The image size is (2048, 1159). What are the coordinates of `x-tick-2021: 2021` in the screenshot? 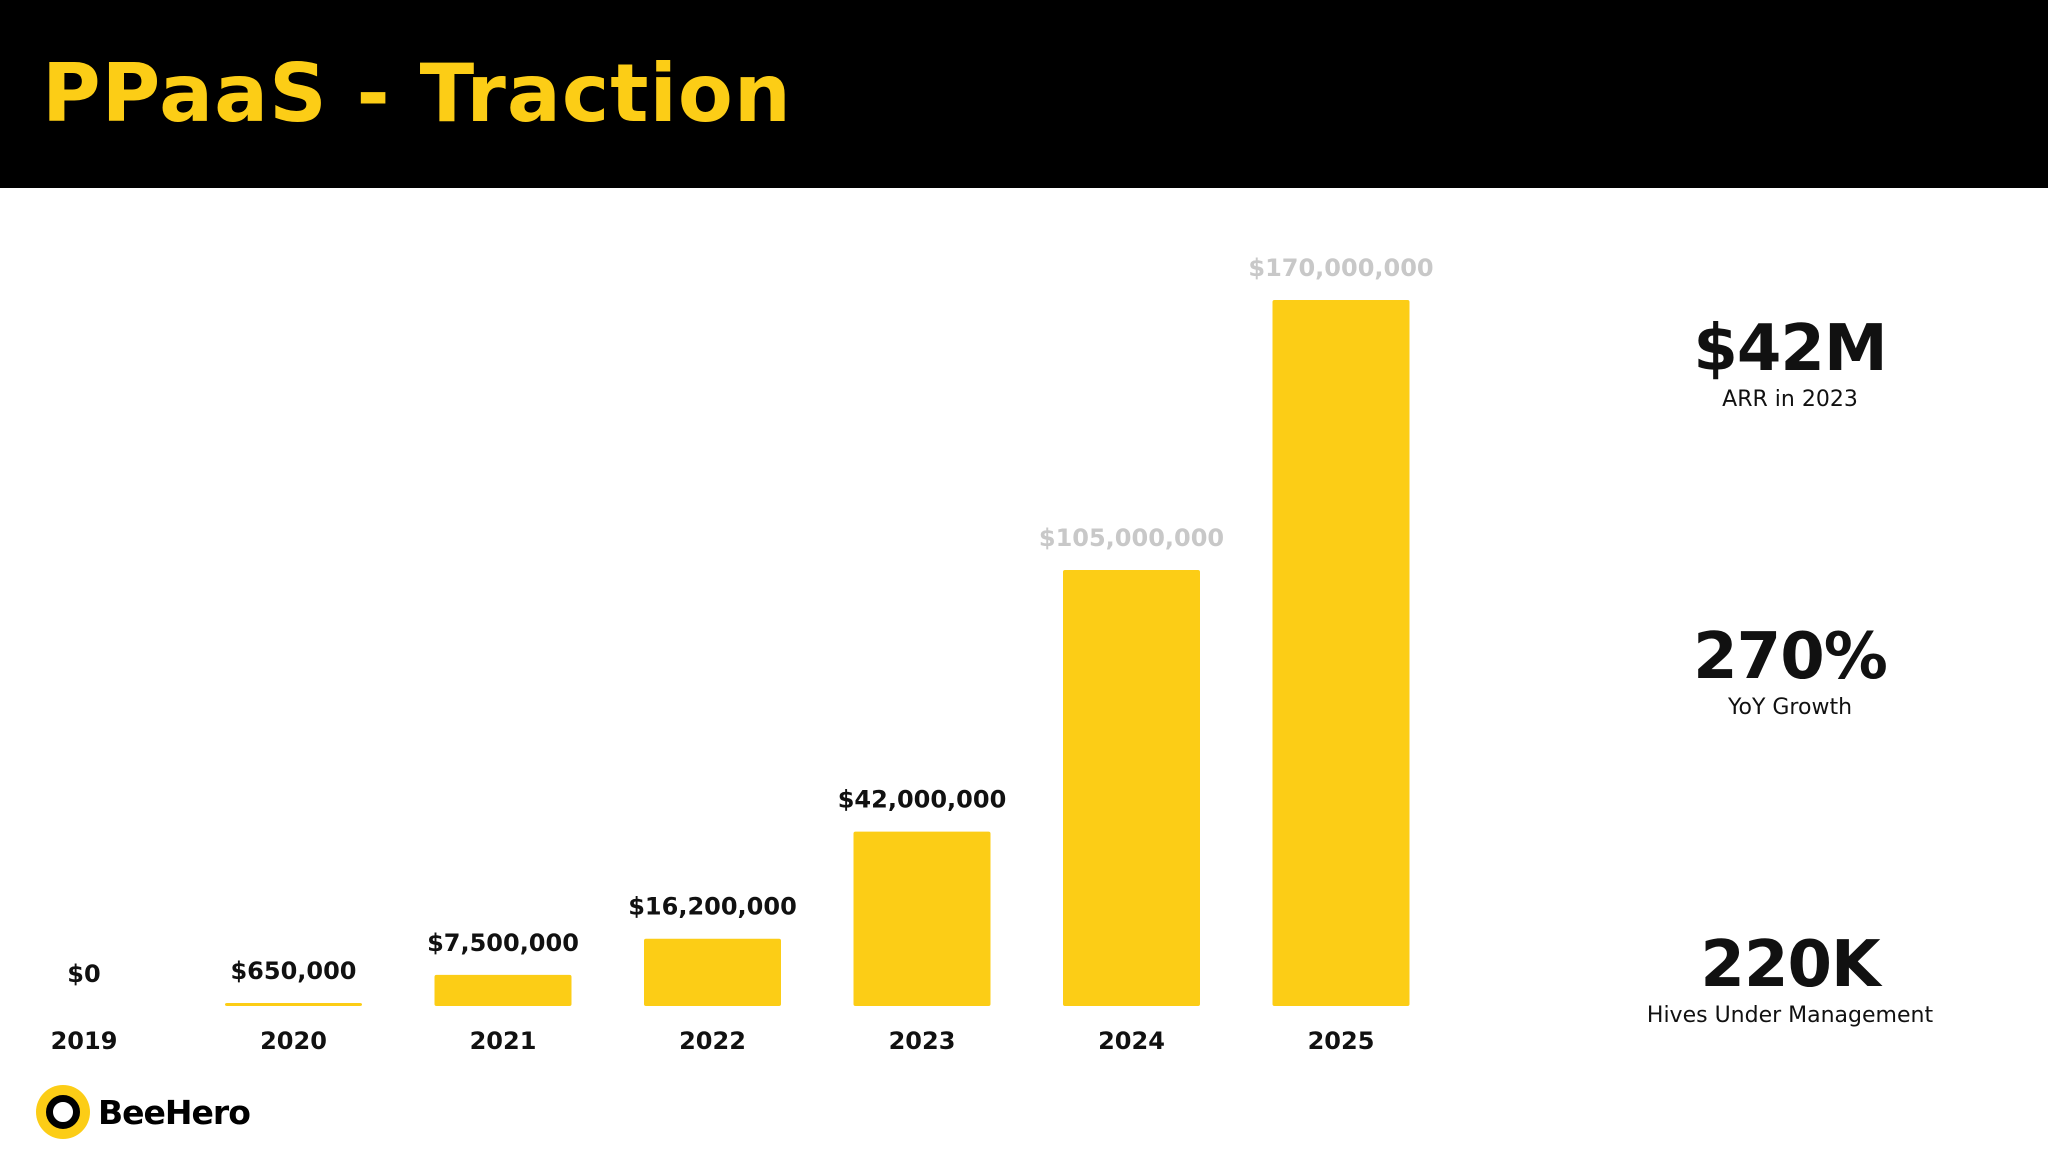 It's located at (503, 1041).